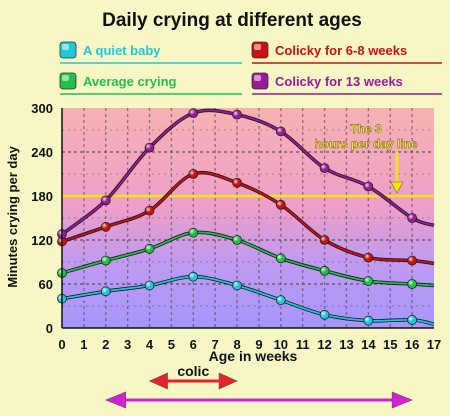 The height and width of the screenshot is (416, 450). Describe the element at coordinates (42, 240) in the screenshot. I see `y-tick-label: 120` at that location.